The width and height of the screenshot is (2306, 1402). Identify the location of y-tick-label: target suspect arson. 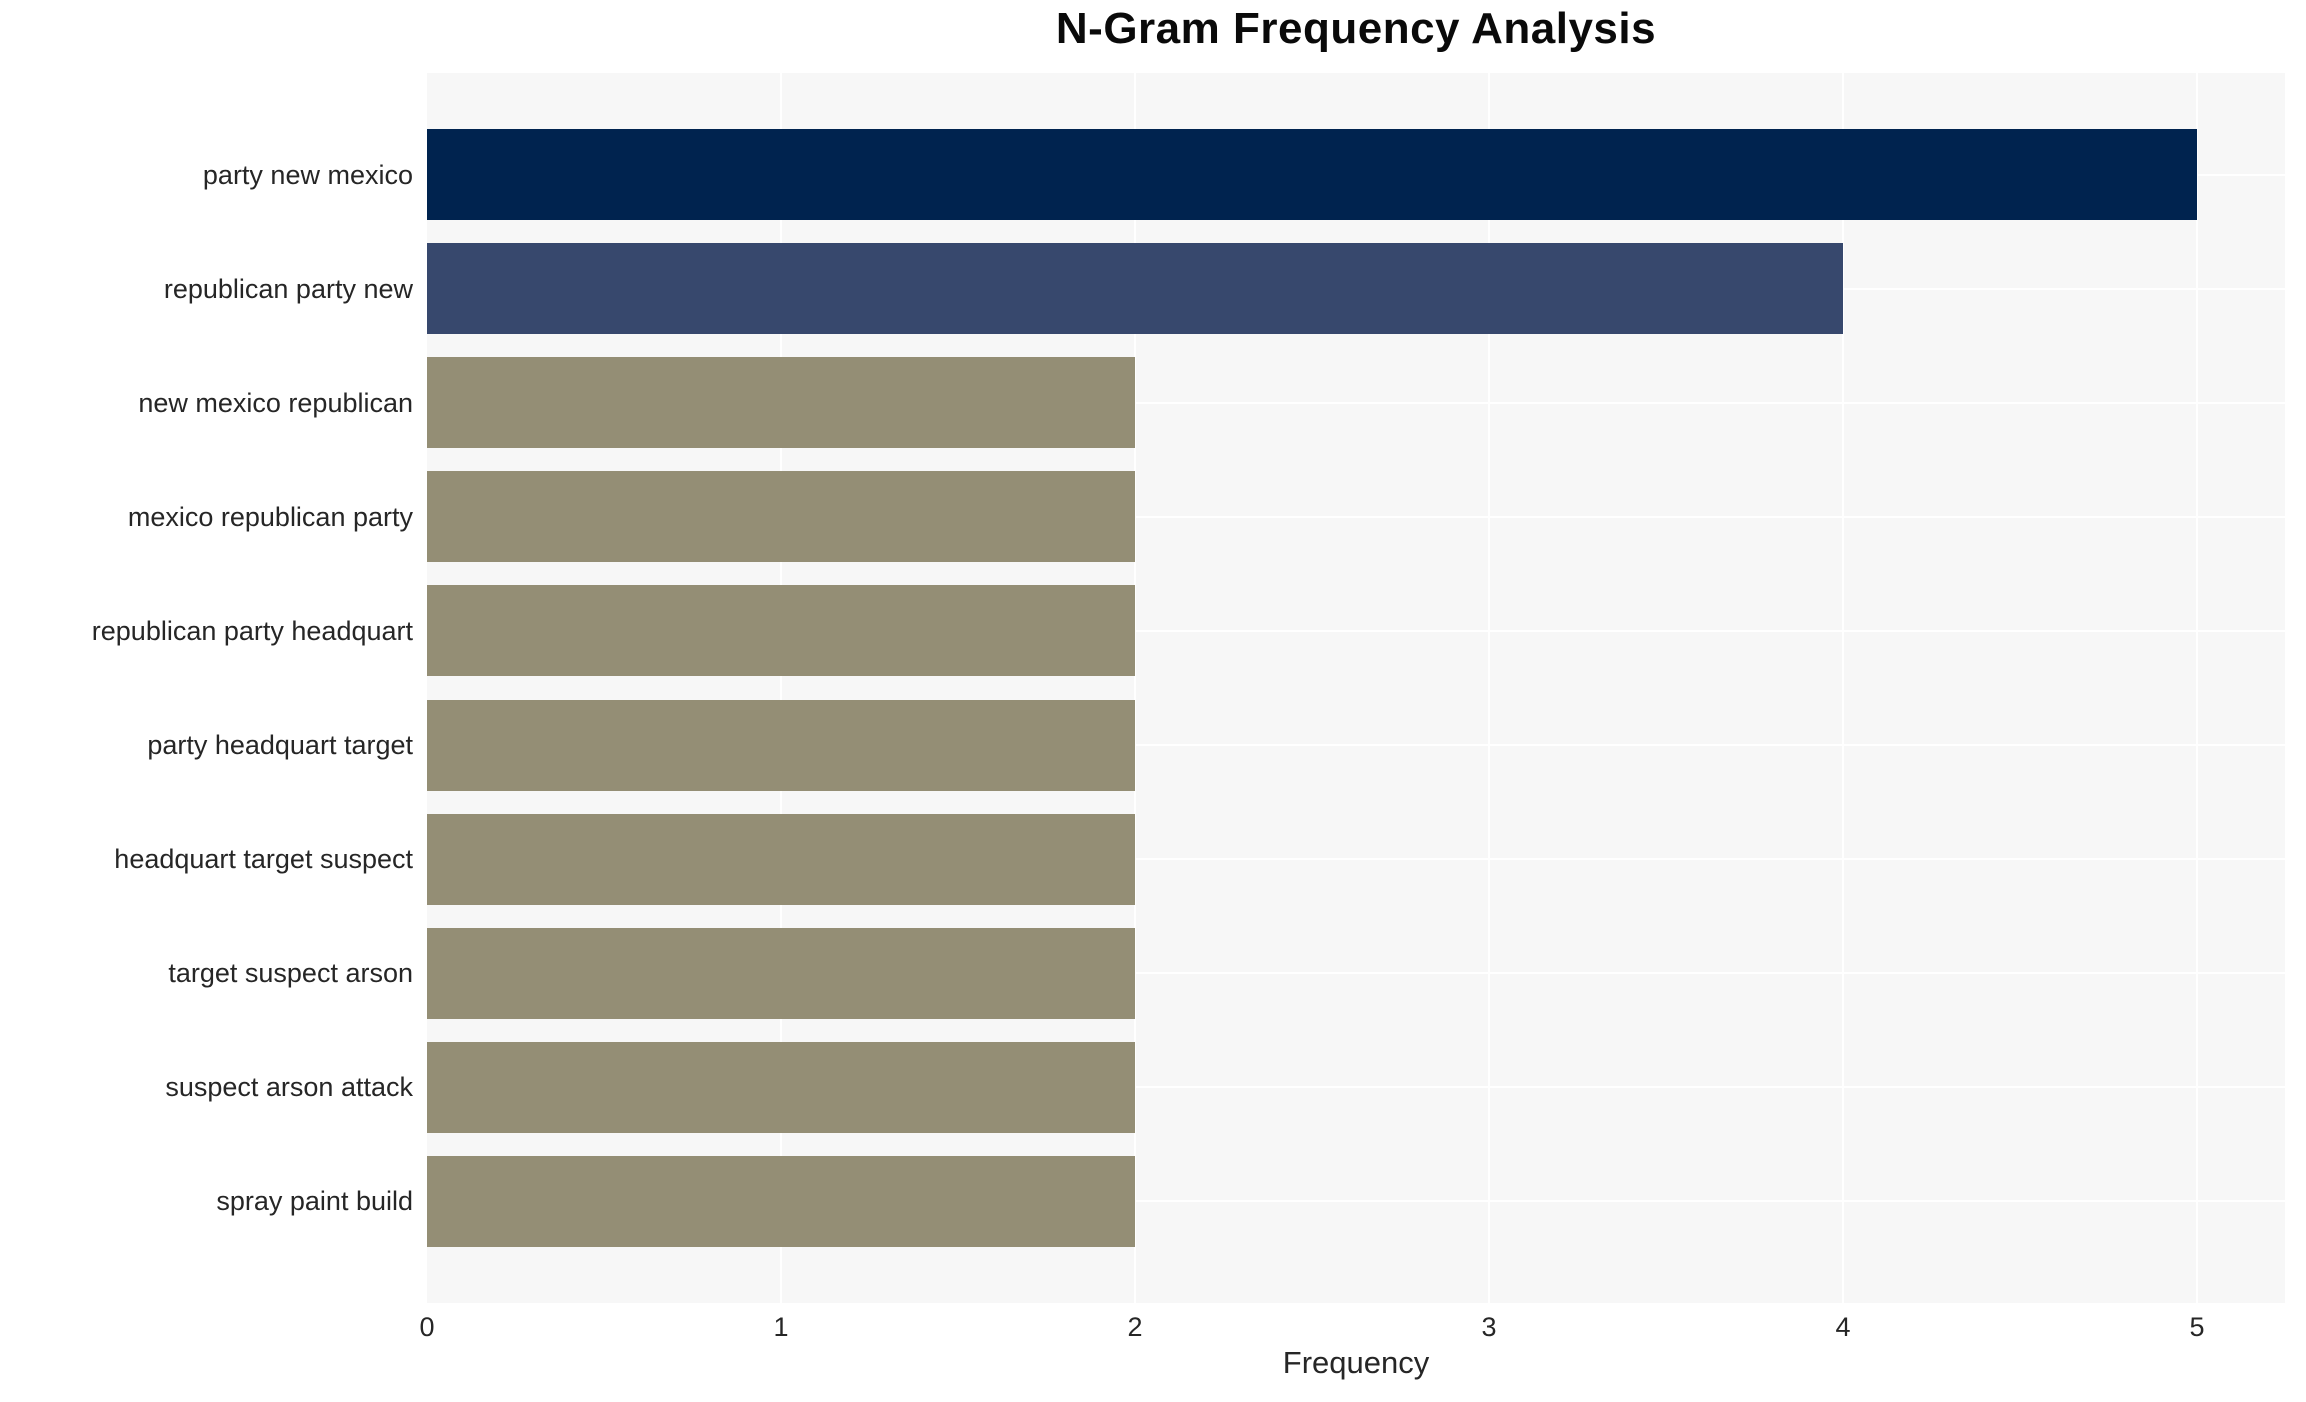
(290, 973).